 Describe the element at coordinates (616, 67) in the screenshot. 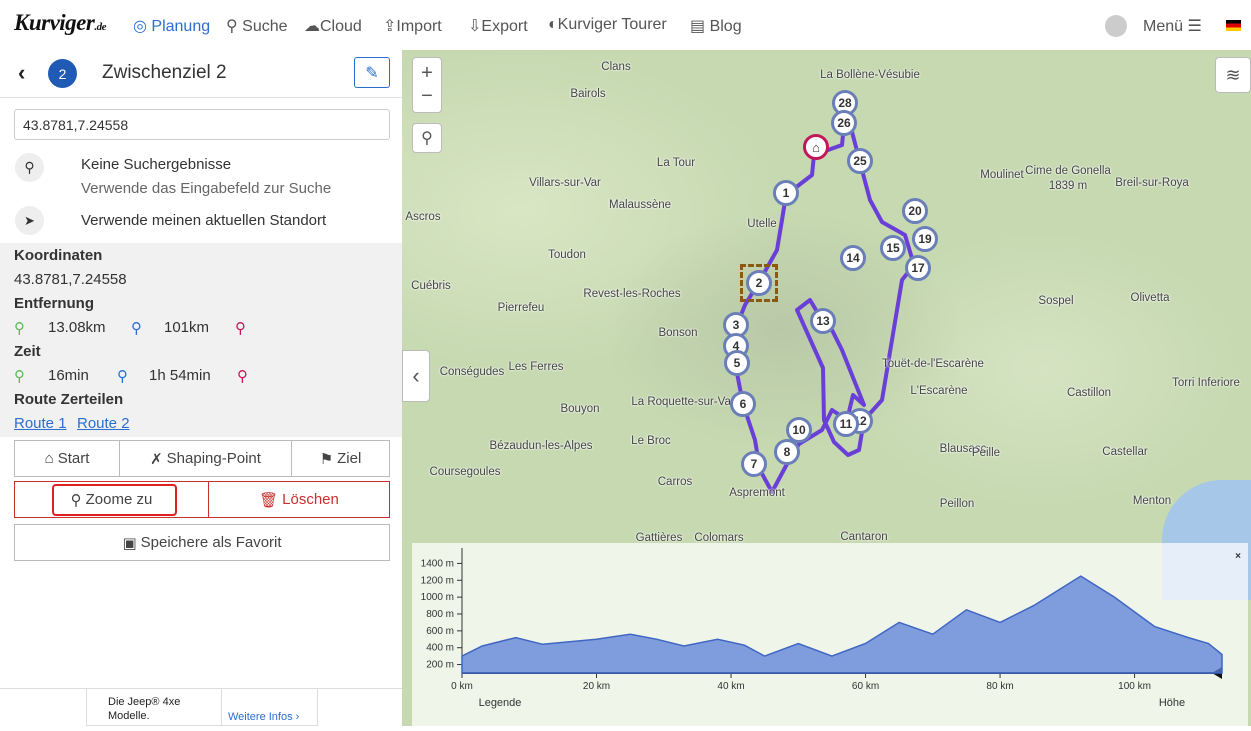

I see `place-label: Clans` at that location.